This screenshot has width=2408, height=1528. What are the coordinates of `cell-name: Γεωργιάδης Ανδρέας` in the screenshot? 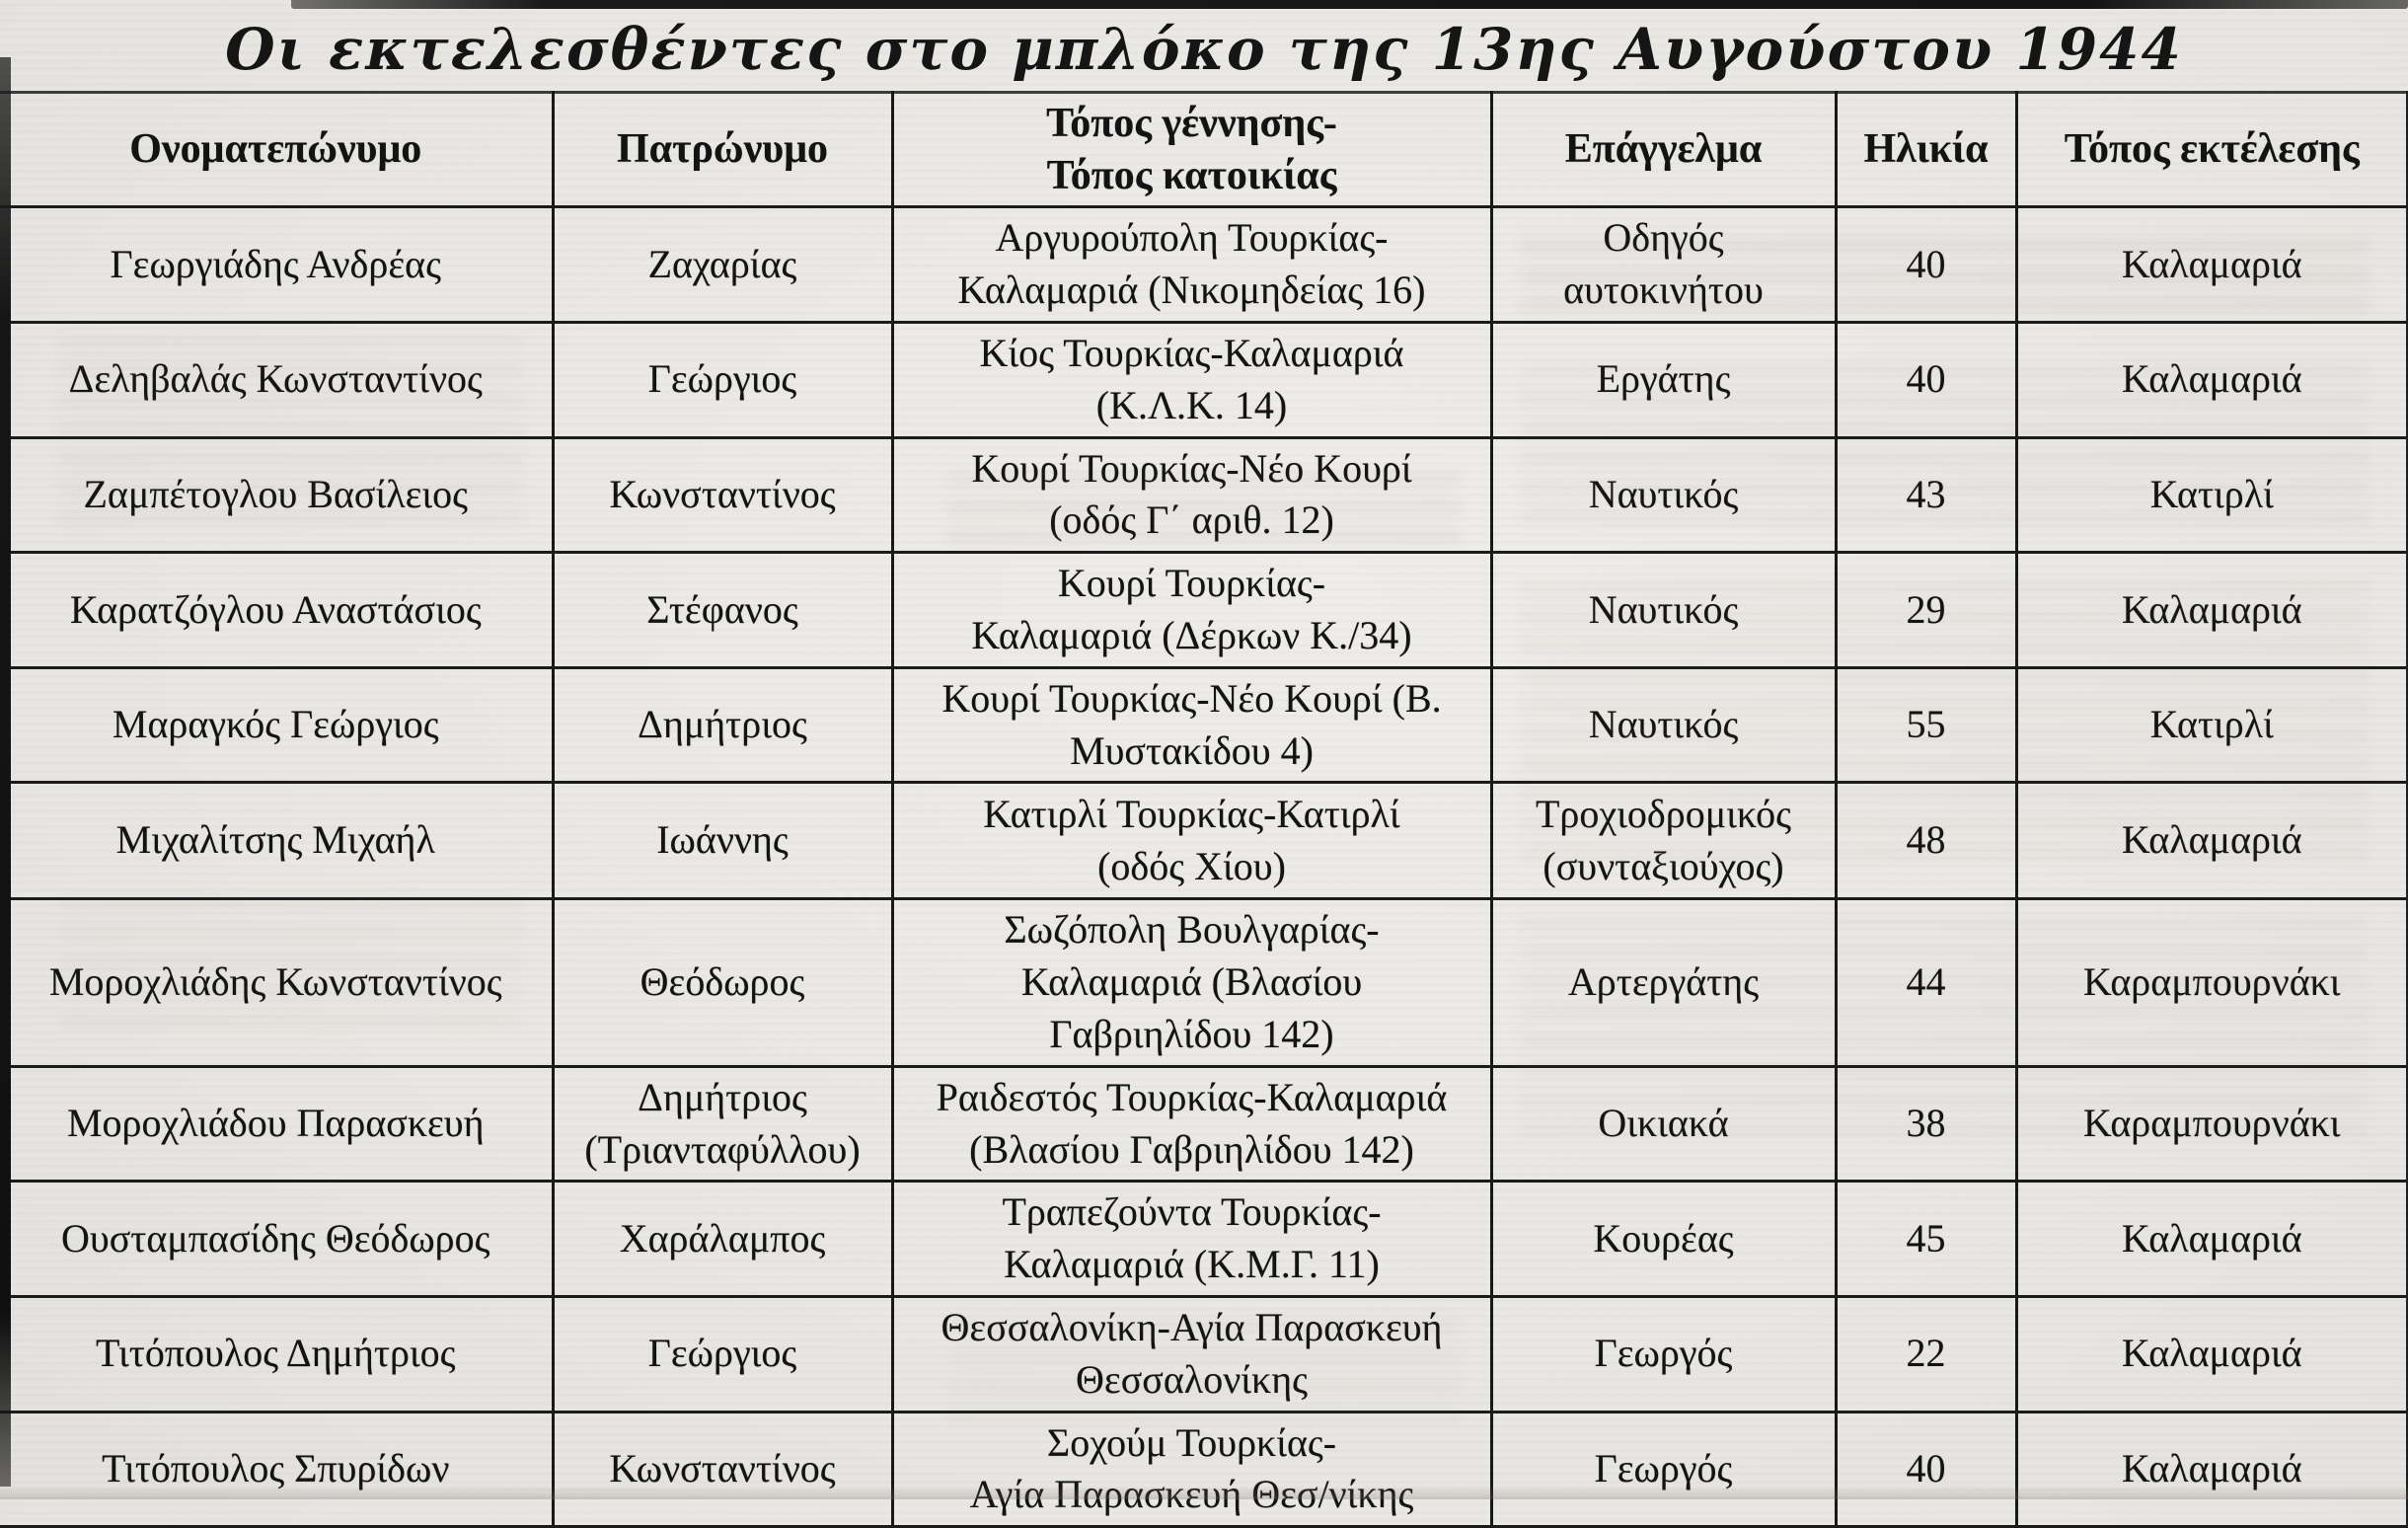 It's located at (277, 265).